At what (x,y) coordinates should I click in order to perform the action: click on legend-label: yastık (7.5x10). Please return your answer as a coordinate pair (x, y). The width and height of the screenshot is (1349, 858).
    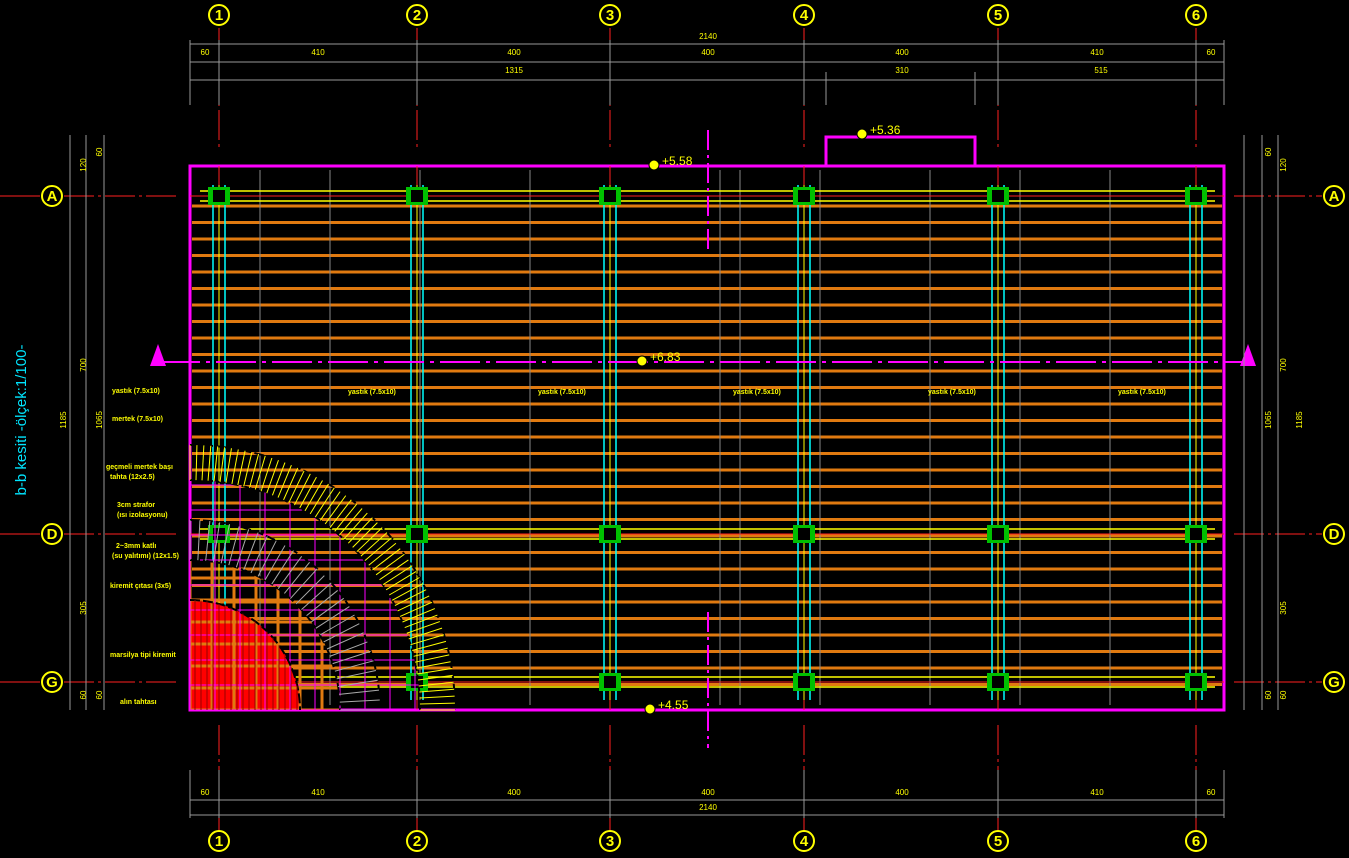
    Looking at the image, I should click on (136, 391).